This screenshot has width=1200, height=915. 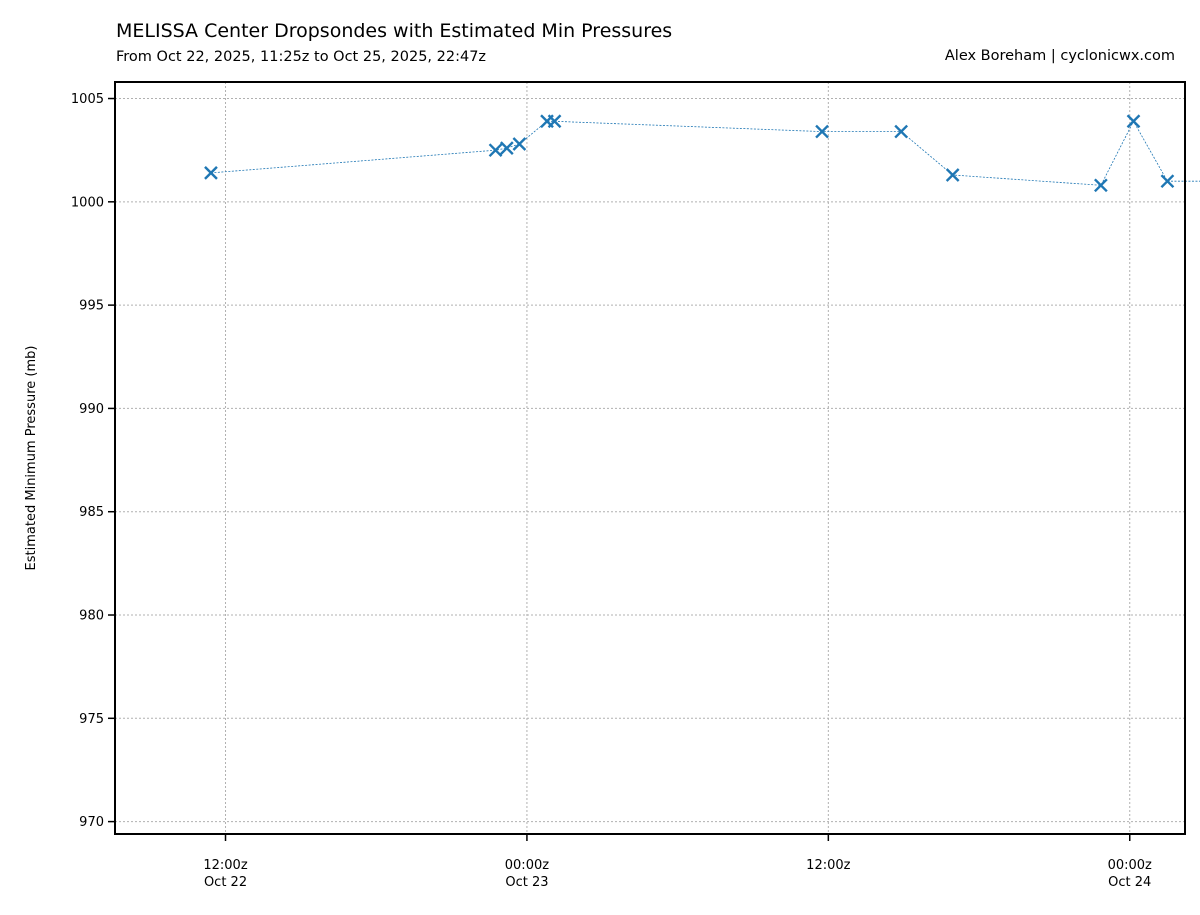 I want to click on x-tick-label-date: Oct 24, so click(x=1129, y=882).